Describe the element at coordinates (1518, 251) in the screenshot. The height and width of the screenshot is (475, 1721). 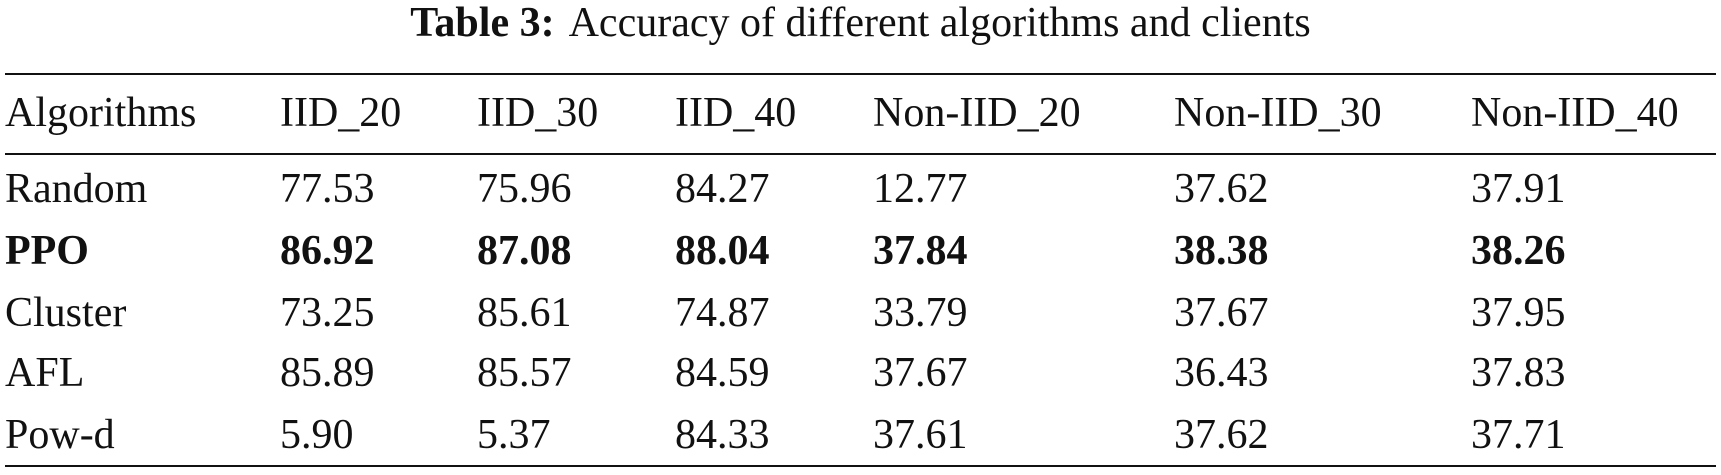
I see `table-cell: 38.26` at that location.